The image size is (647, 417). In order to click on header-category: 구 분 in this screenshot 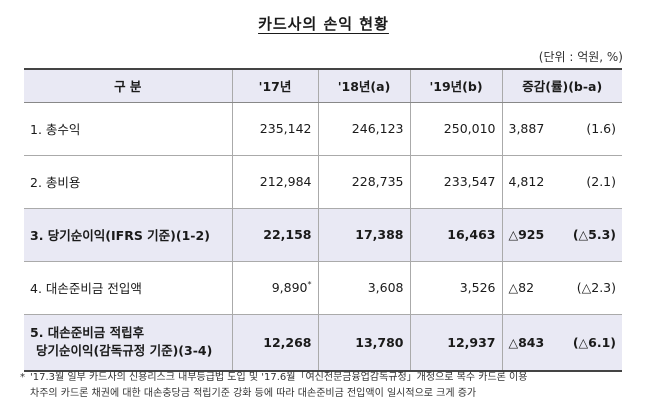, I will do `click(128, 85)`.